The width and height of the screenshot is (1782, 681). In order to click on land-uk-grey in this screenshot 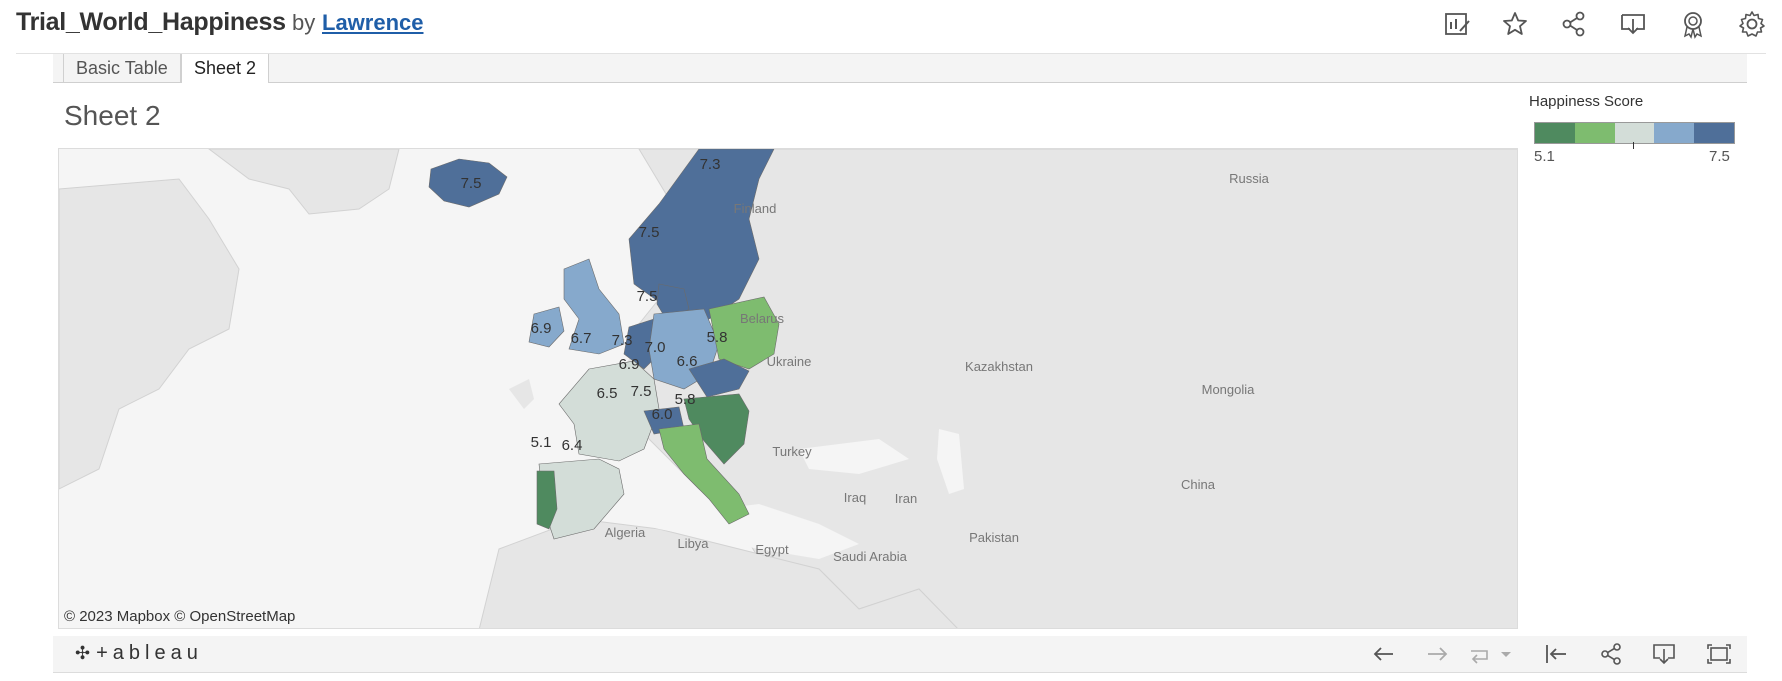, I will do `click(521, 394)`.